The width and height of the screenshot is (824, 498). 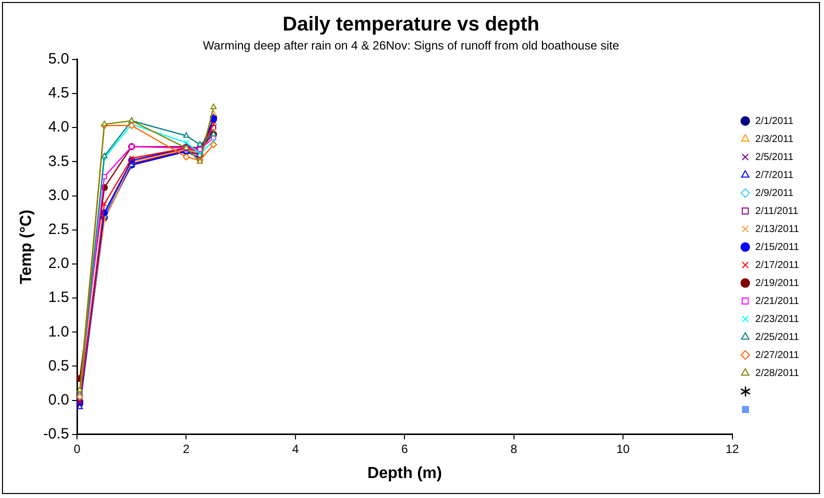 What do you see at coordinates (404, 449) in the screenshot?
I see `x-tick-label: 6` at bounding box center [404, 449].